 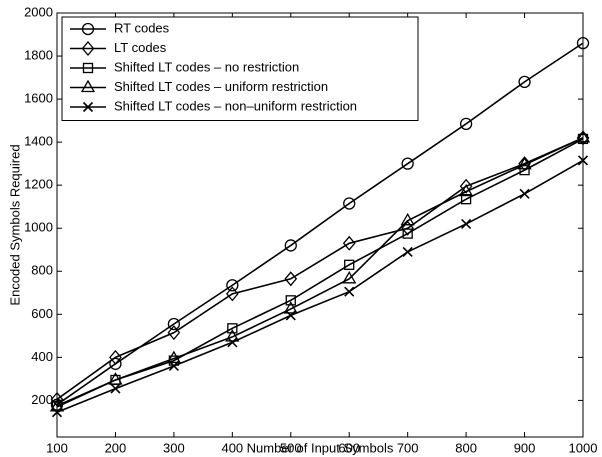 What do you see at coordinates (291, 447) in the screenshot?
I see `x-tick-label: 500` at bounding box center [291, 447].